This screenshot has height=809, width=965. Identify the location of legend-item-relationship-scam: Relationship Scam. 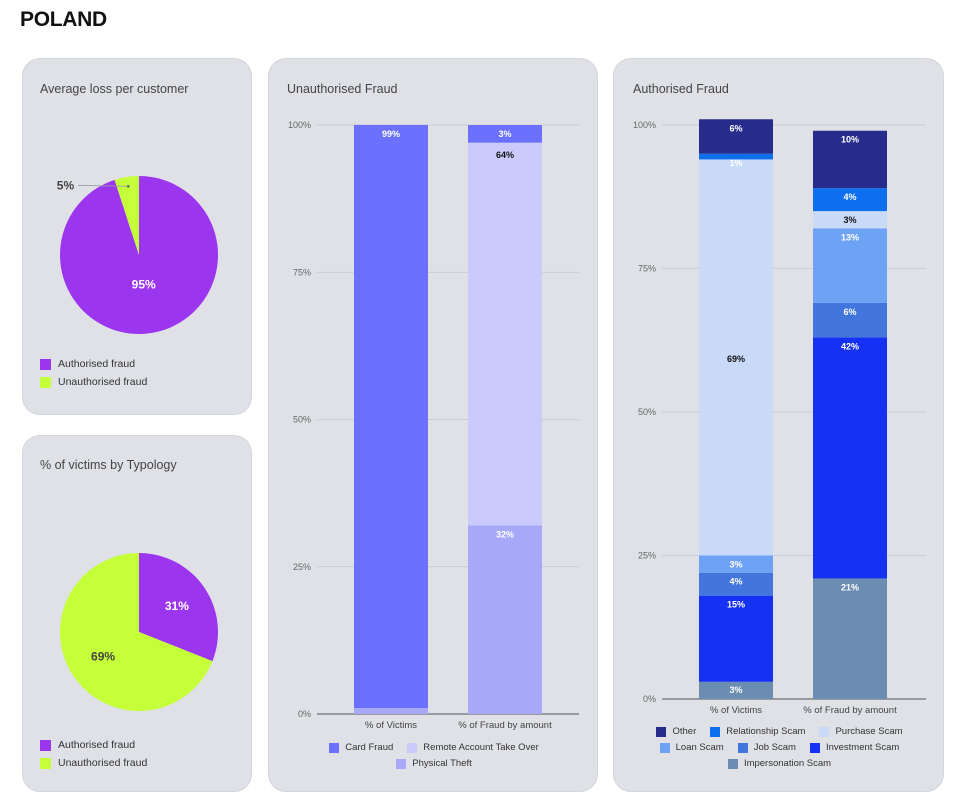
(757, 731).